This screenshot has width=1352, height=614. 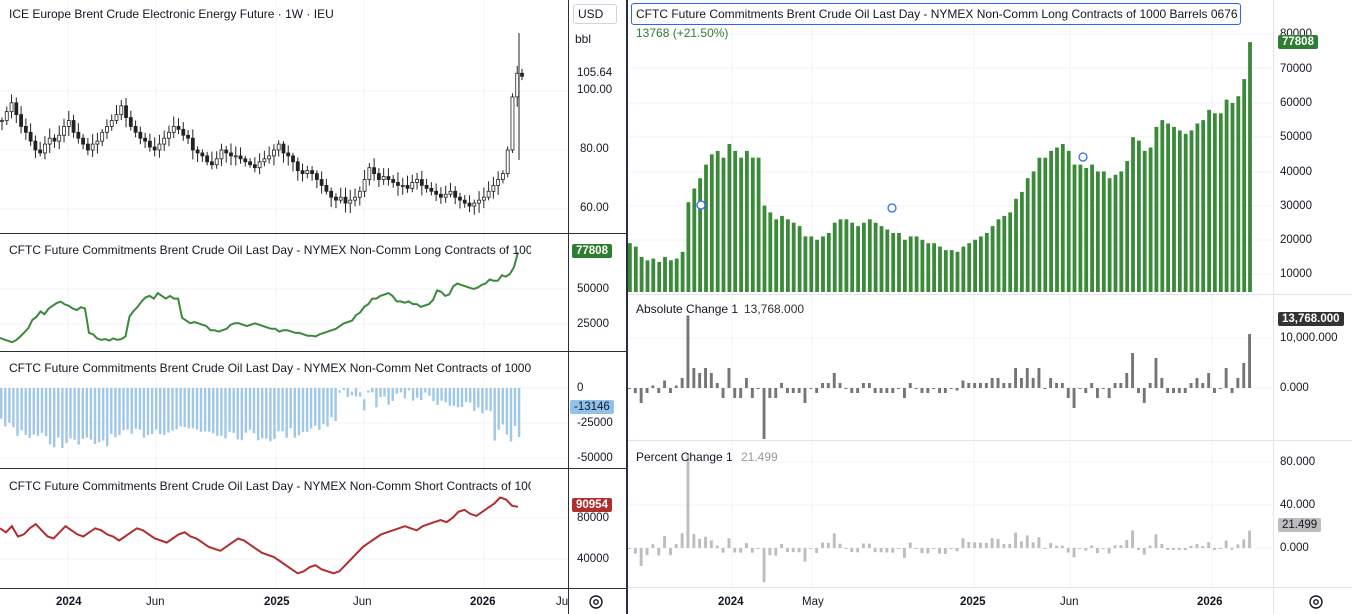 What do you see at coordinates (1316, 602) in the screenshot?
I see `right-gear-icon` at bounding box center [1316, 602].